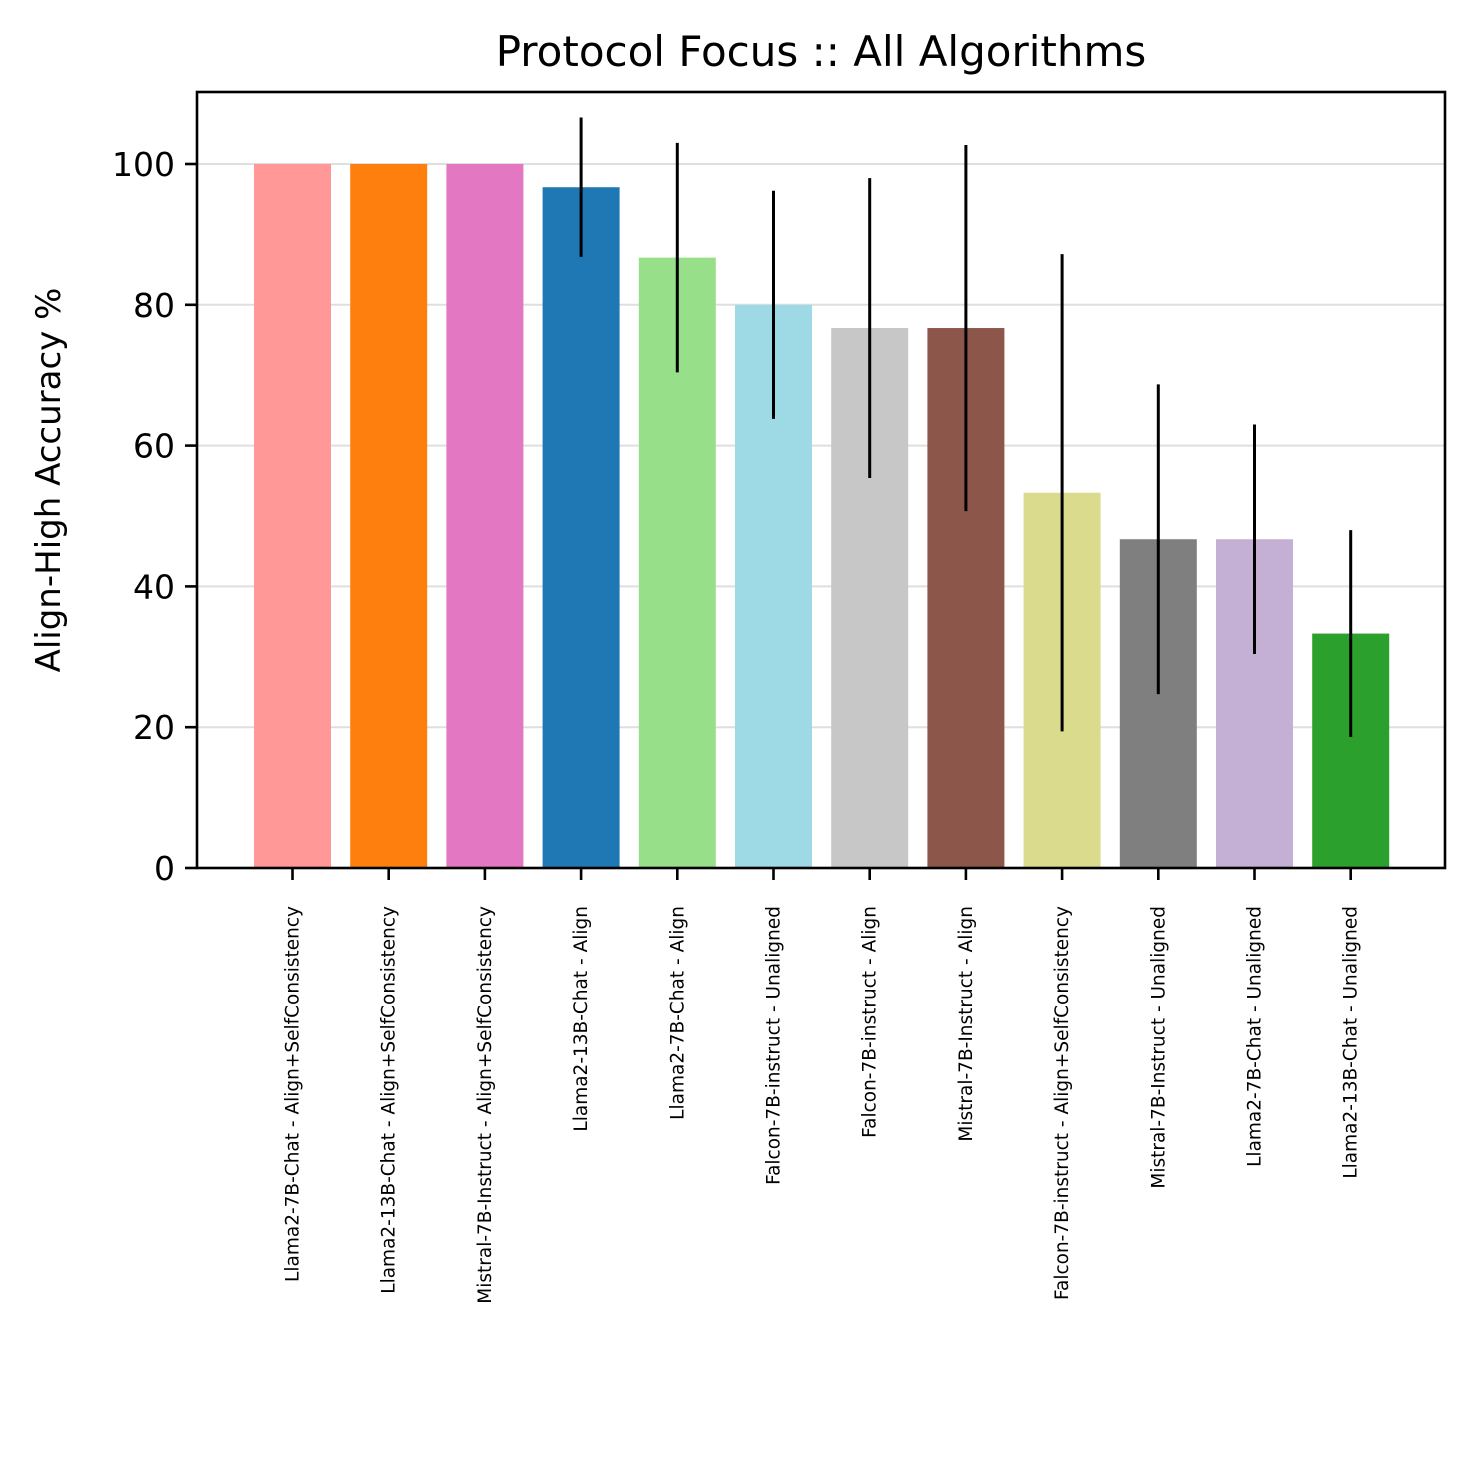  Describe the element at coordinates (1255, 1036) in the screenshot. I see `x-tick-label: Llama2-7B-Chat - Unaligned` at that location.